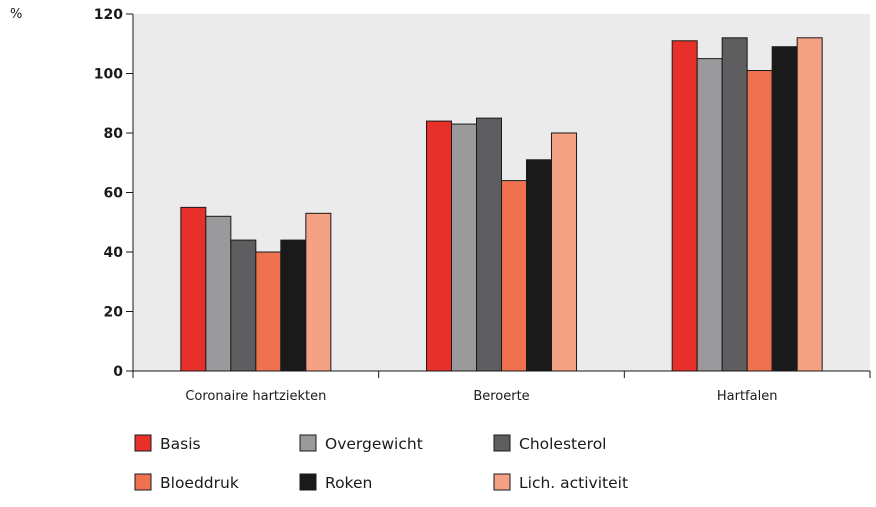  I want to click on y-tick-label: 40, so click(114, 253).